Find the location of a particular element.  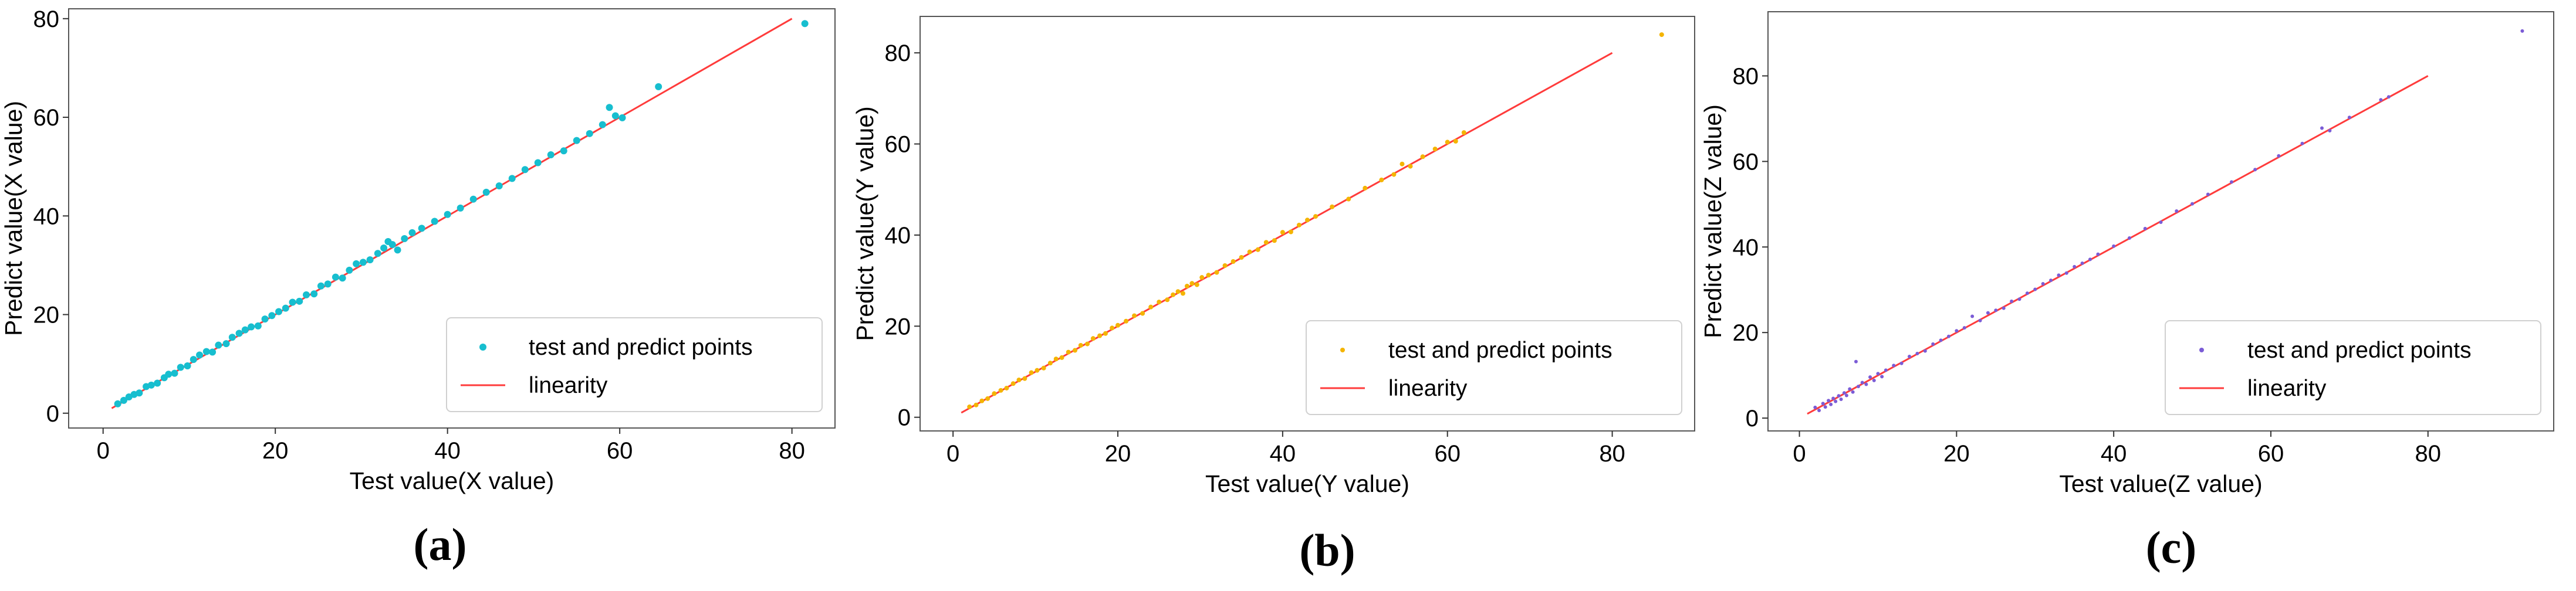

x-tick-label: 60 is located at coordinates (2271, 454).